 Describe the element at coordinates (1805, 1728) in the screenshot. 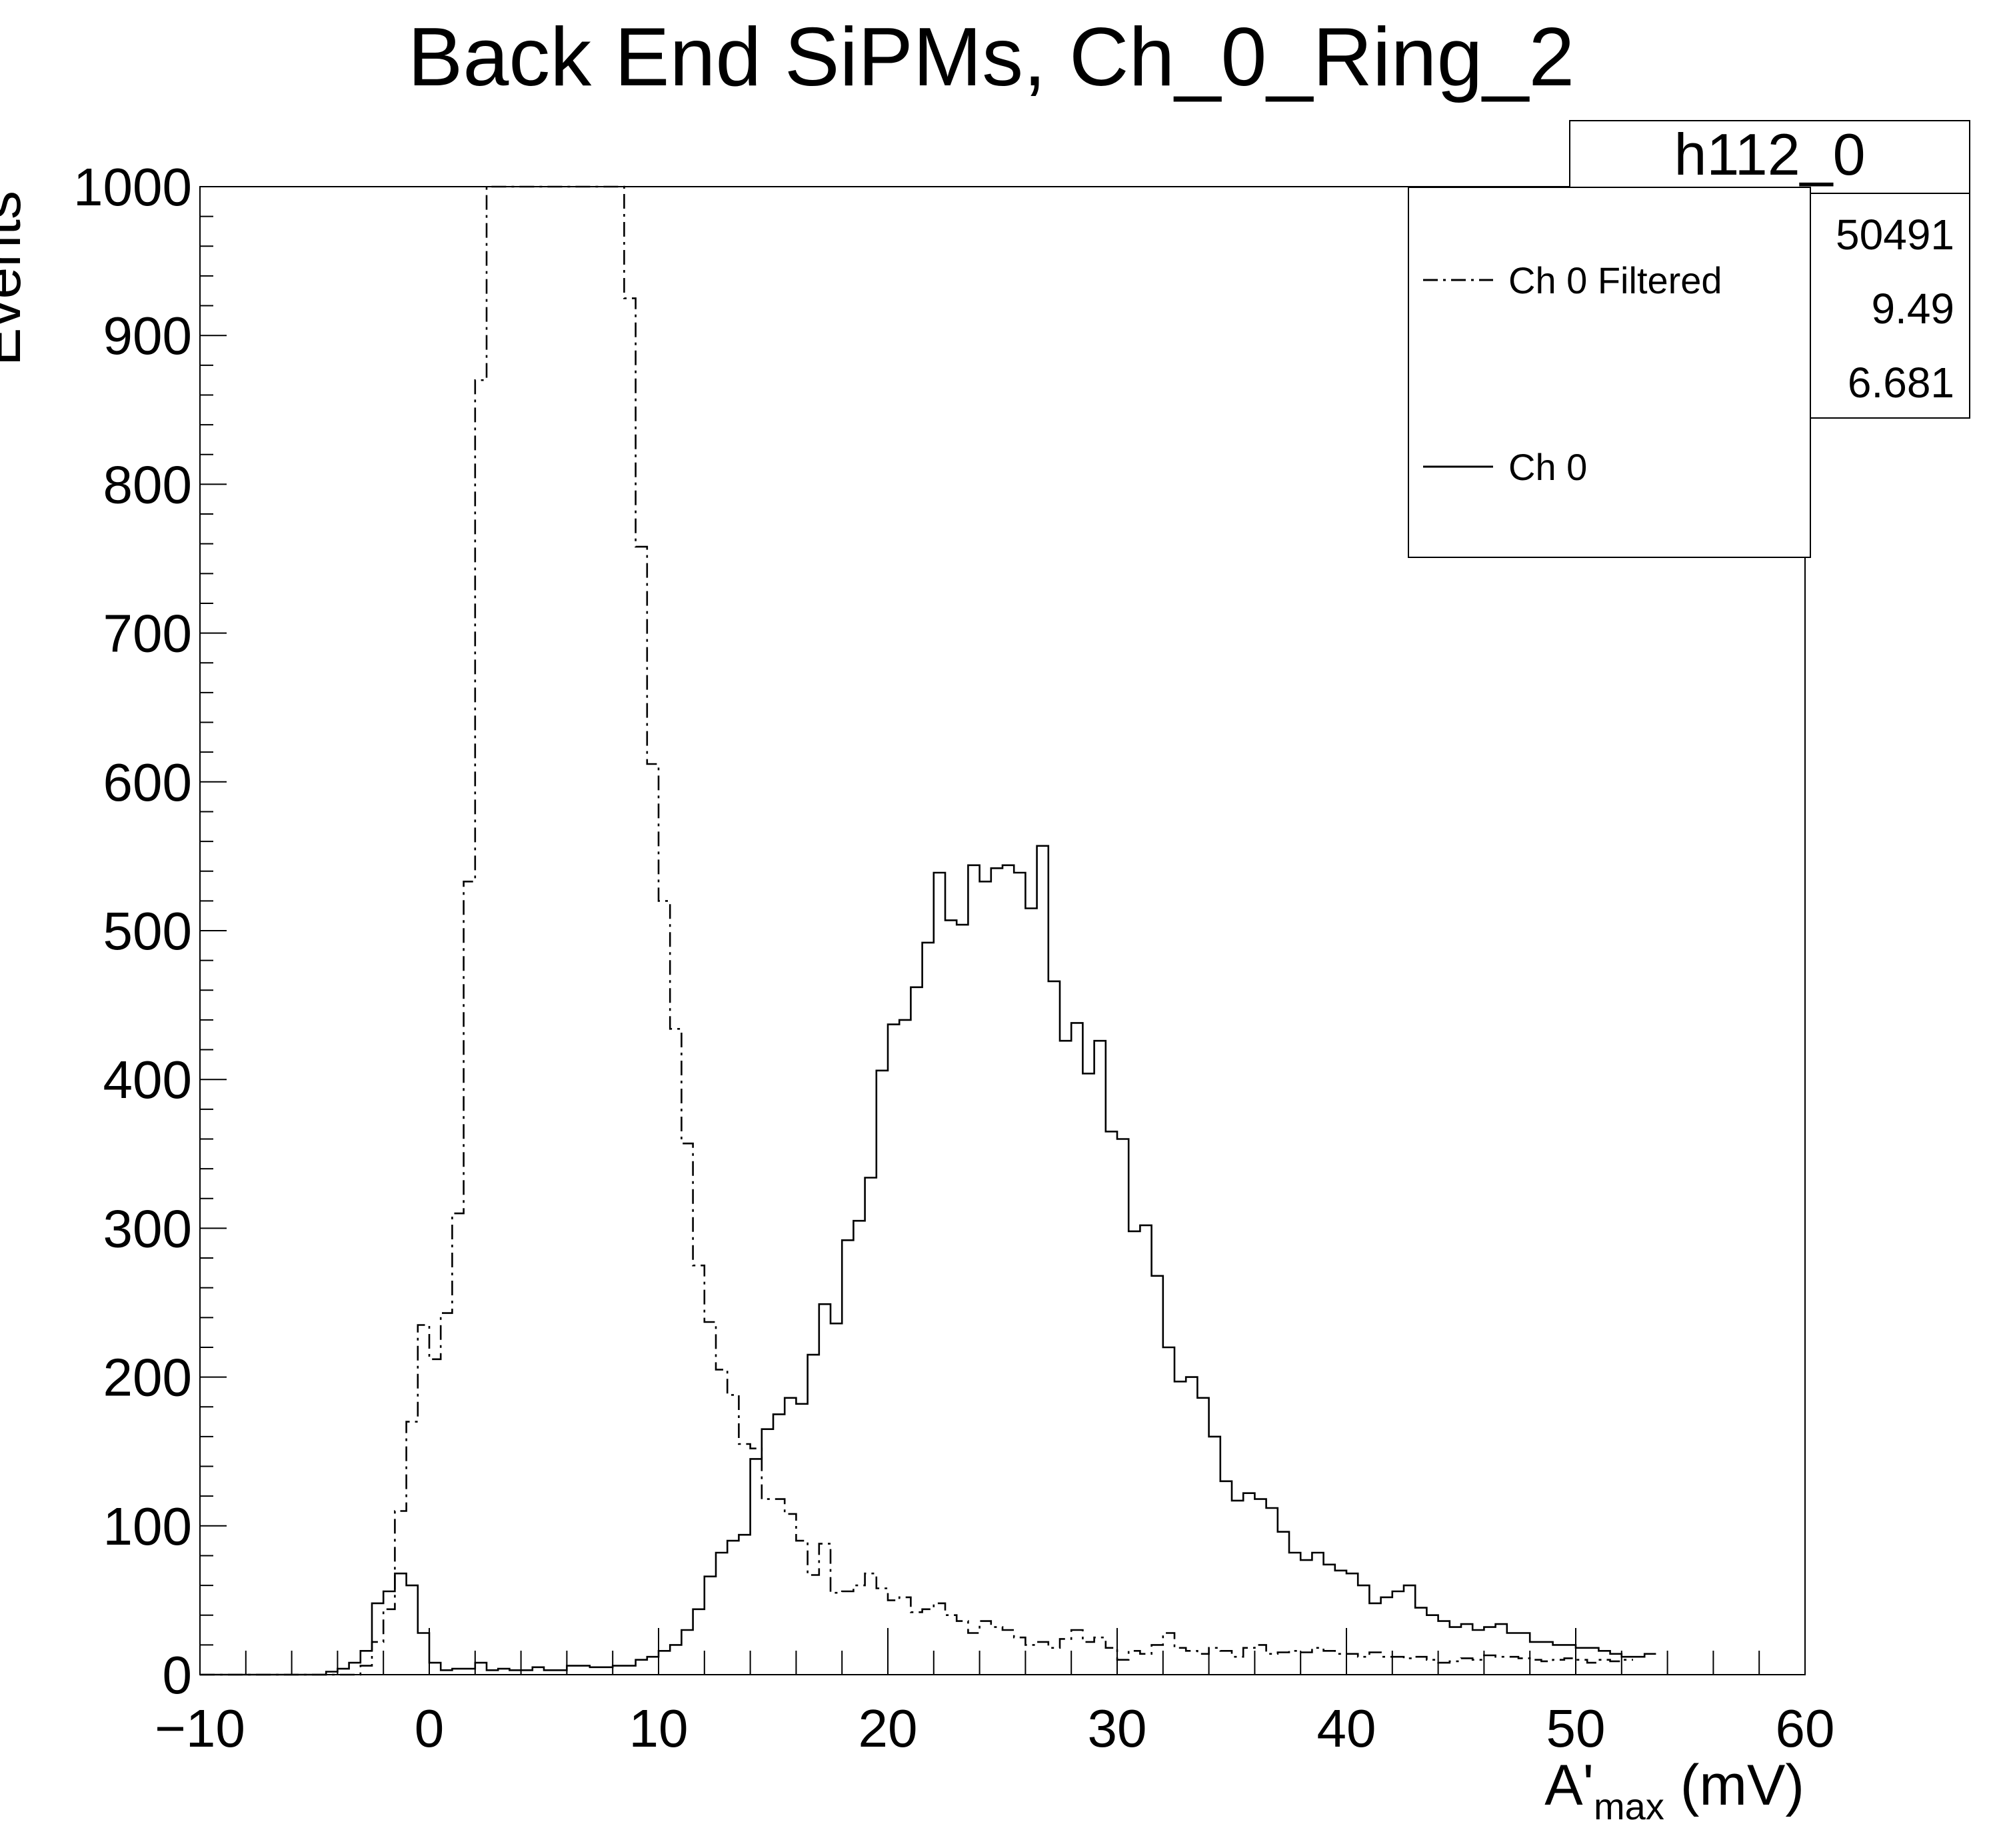

I see `x-tick-label: 60` at that location.